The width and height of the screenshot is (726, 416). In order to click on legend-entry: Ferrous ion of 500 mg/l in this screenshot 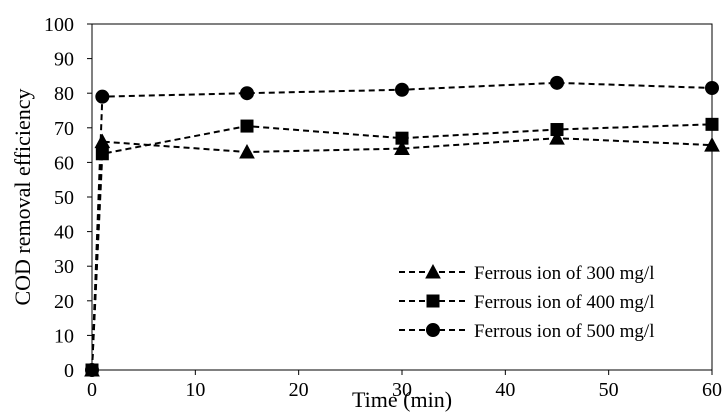, I will do `click(527, 331)`.